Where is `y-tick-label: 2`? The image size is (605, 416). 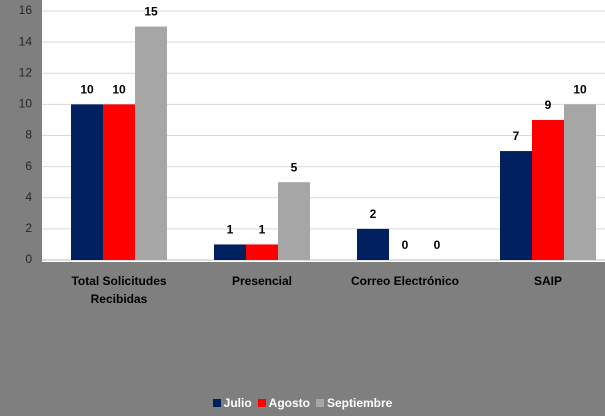
y-tick-label: 2 is located at coordinates (28, 228).